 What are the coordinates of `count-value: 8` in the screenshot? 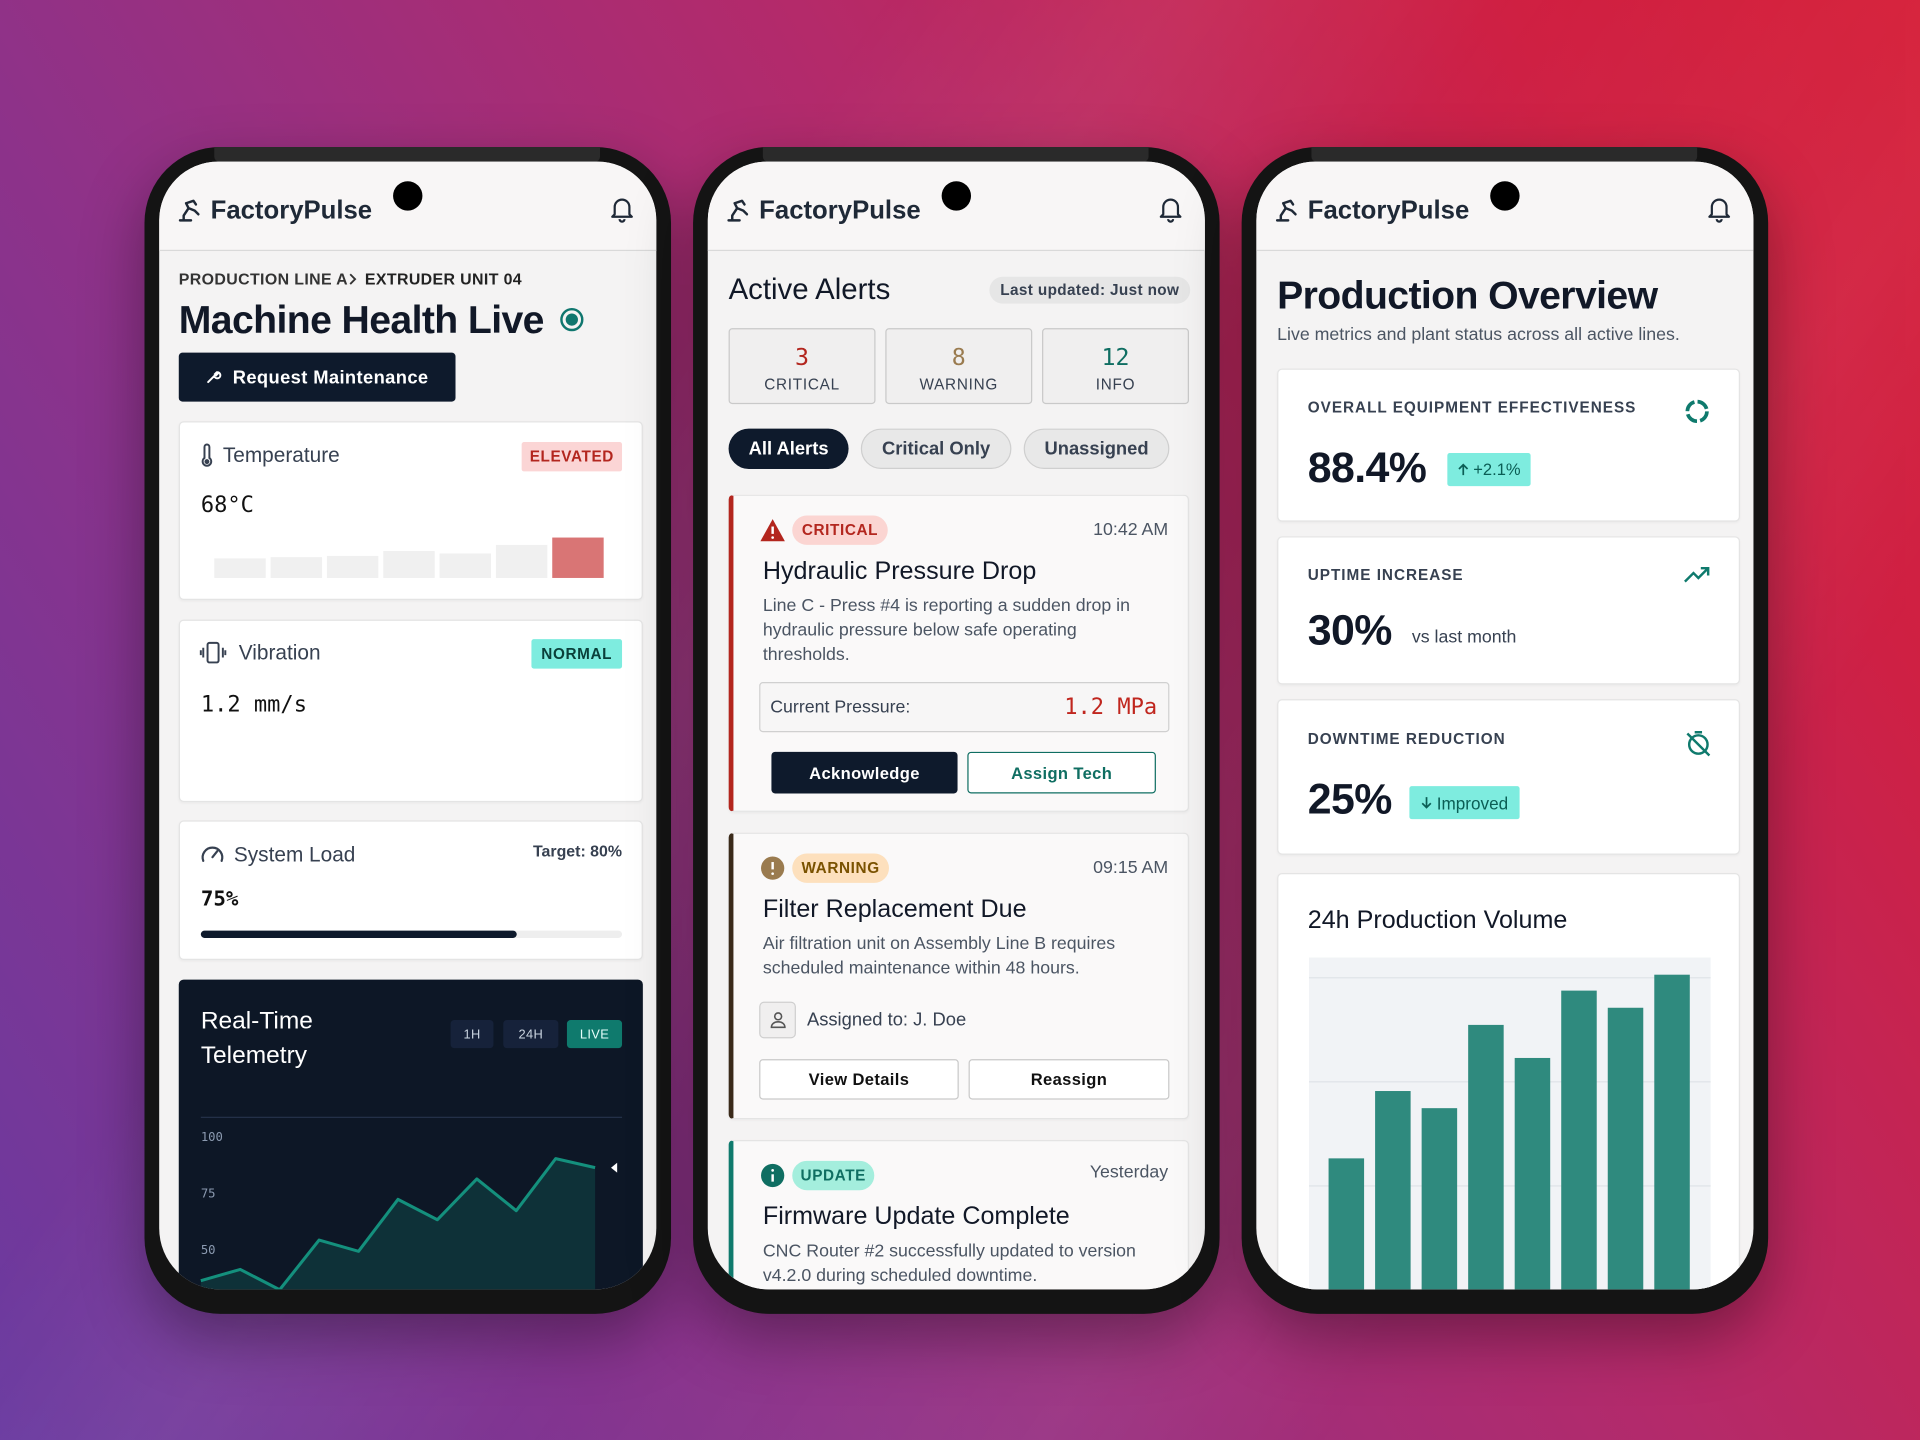 It's located at (958, 358).